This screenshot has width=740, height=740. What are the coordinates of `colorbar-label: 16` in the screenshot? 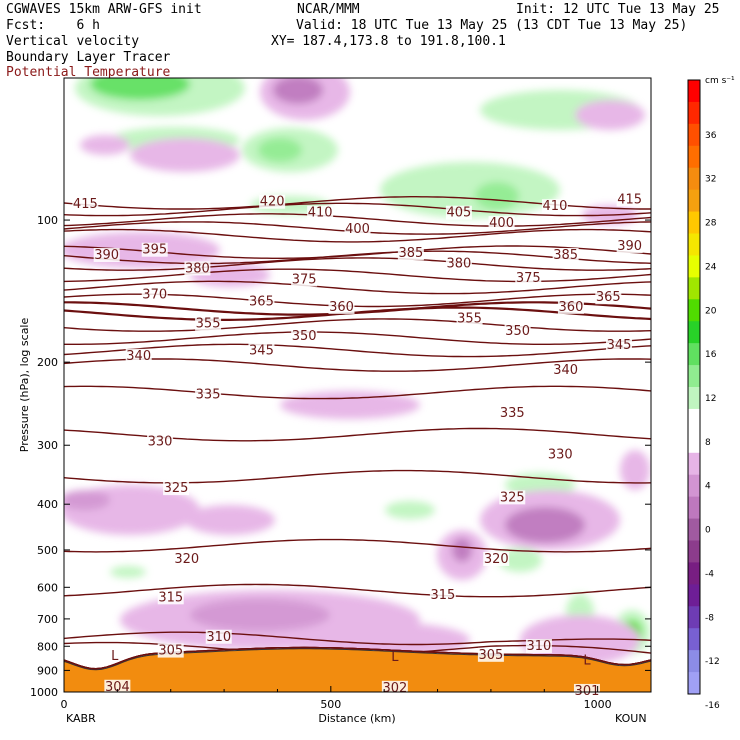 It's located at (711, 355).